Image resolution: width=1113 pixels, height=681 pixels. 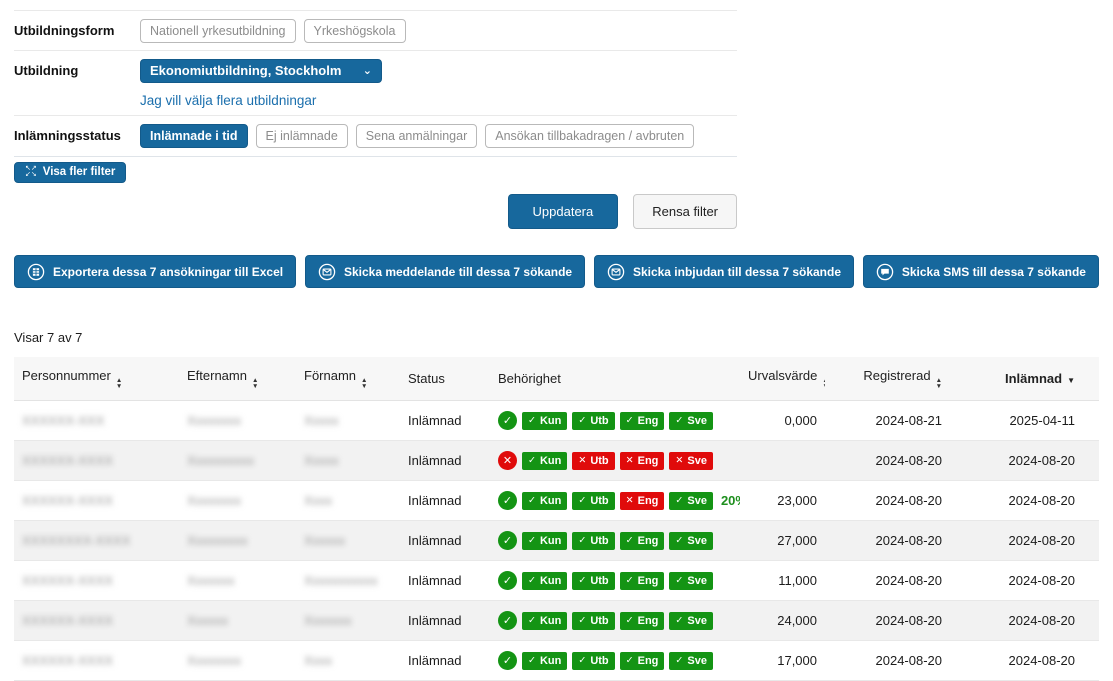 I want to click on registrerad-cell: 2024-08-21, so click(x=887, y=420).